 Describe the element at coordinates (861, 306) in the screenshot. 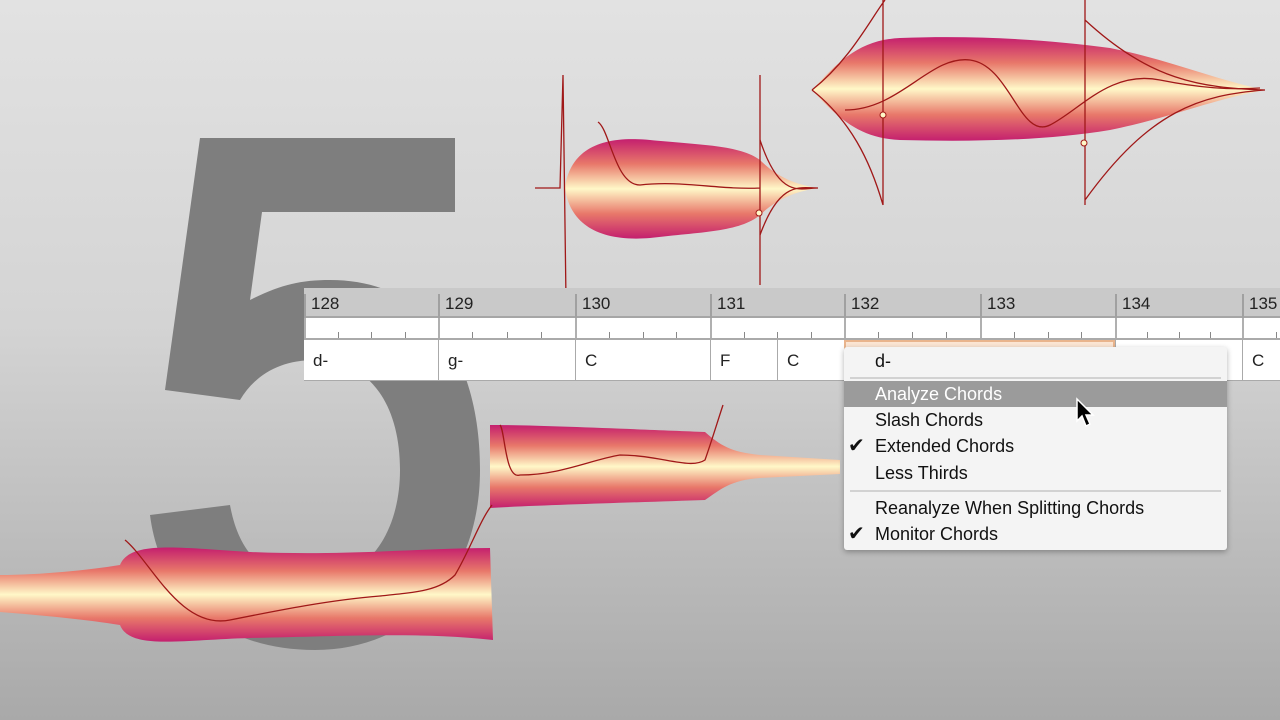

I see `bar-number: 132` at that location.